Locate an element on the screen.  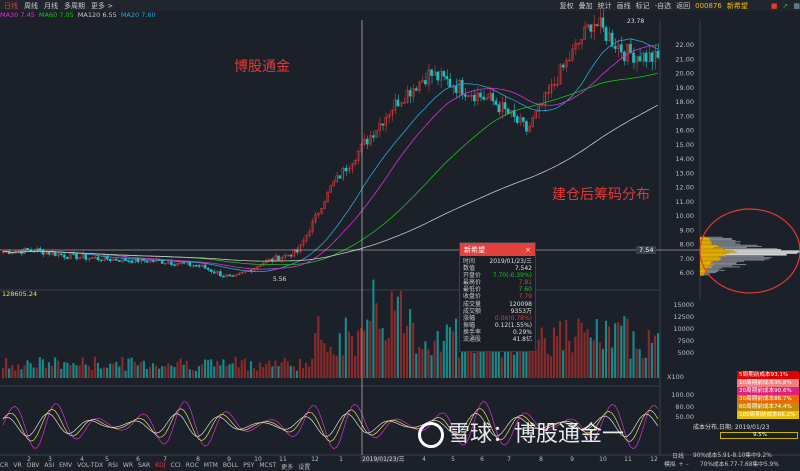
chip-period: 日线 is located at coordinates (678, 456).